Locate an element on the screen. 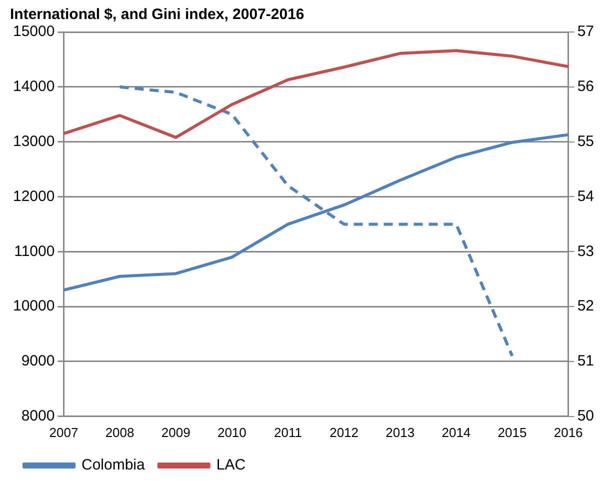  legend-label: Colombia is located at coordinates (114, 465).